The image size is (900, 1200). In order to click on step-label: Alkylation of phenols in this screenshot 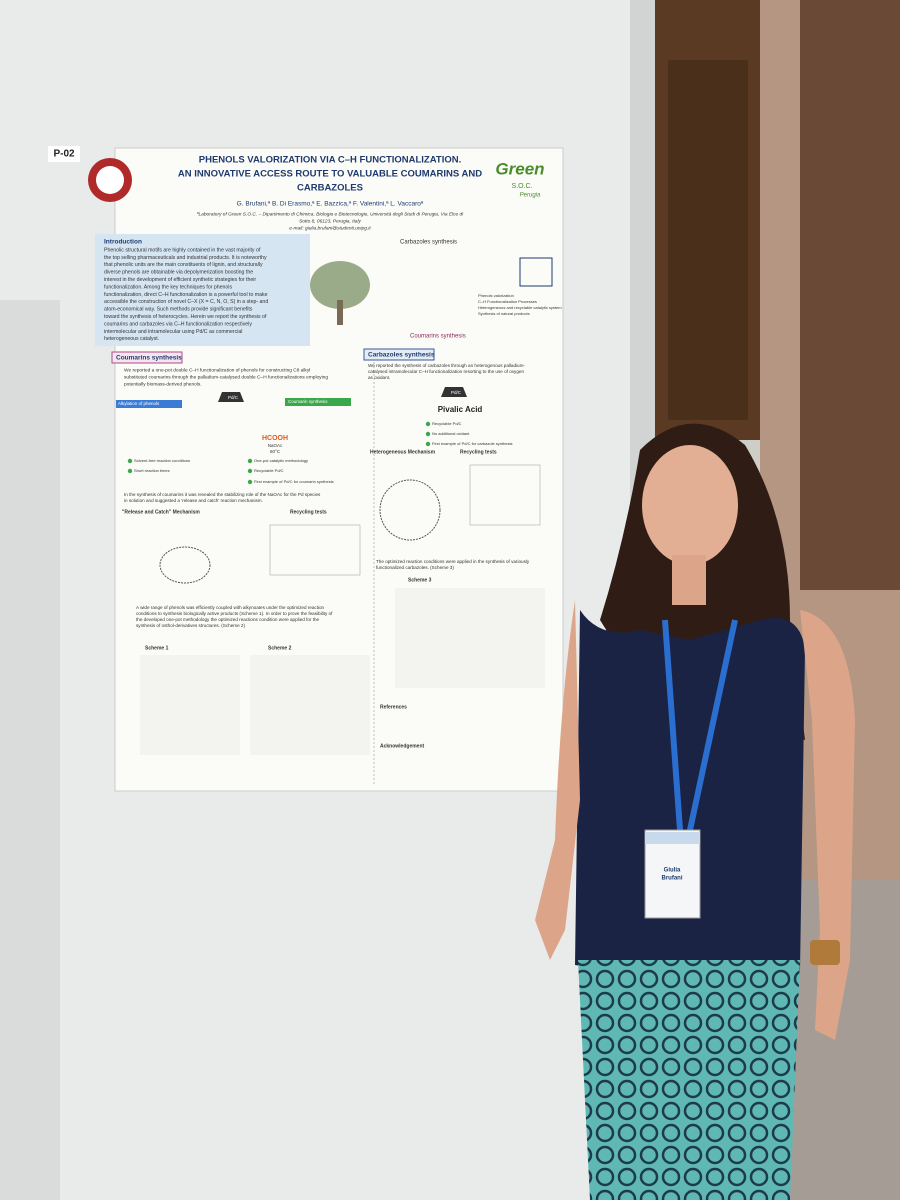, I will do `click(139, 403)`.